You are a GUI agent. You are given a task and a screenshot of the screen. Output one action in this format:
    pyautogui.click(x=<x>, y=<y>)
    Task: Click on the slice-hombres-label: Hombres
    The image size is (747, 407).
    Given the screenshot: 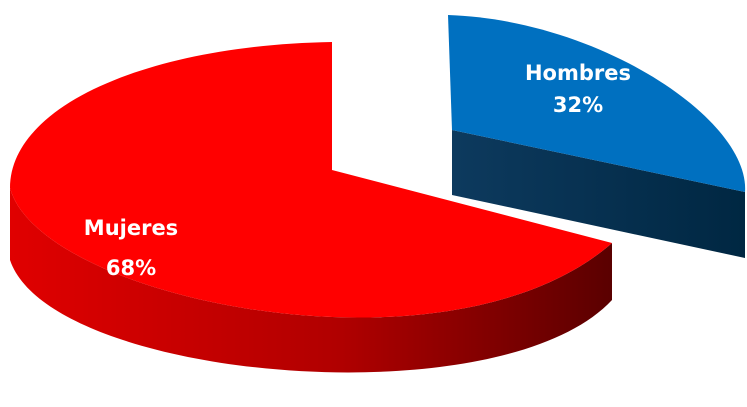 What is the action you would take?
    pyautogui.click(x=578, y=73)
    